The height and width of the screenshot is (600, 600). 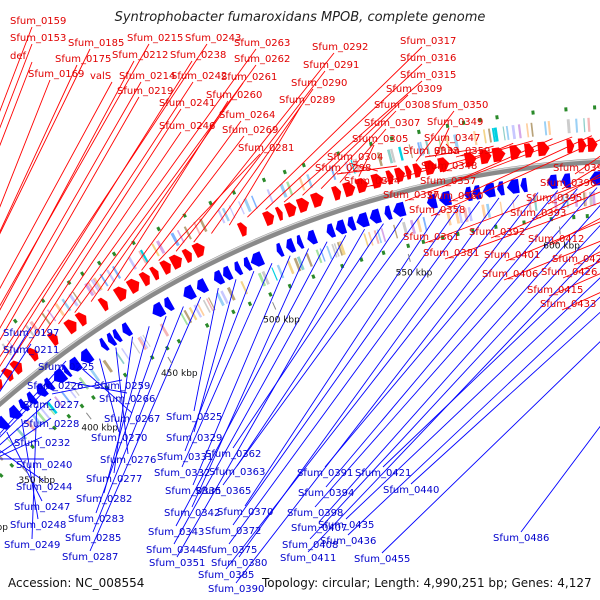 What do you see at coordinates (38, 38) in the screenshot?
I see `forward-gene-label: Sfum_0153` at bounding box center [38, 38].